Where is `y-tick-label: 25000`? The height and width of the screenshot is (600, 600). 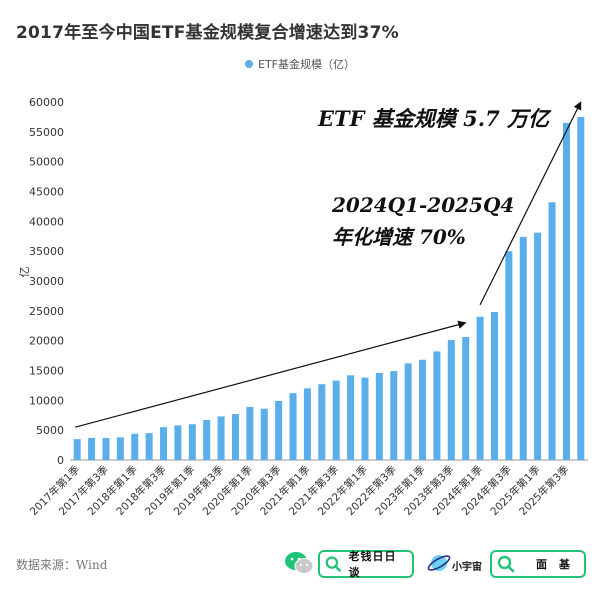
y-tick-label: 25000 is located at coordinates (46, 311).